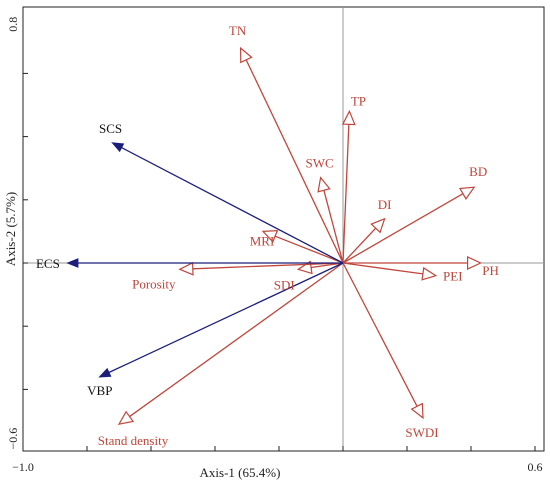 Image resolution: width=550 pixels, height=486 pixels. What do you see at coordinates (105, 372) in the screenshot?
I see `arrowhead-vbp` at bounding box center [105, 372].